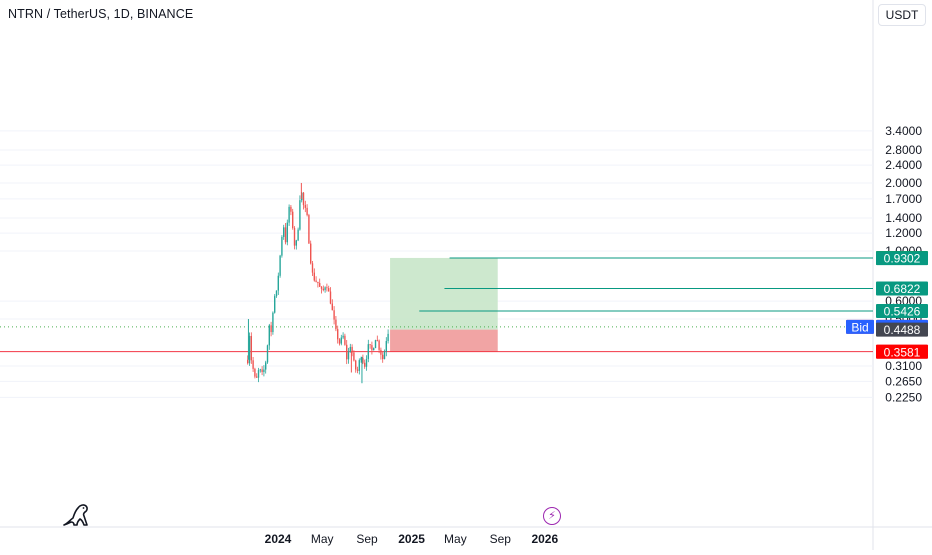 This screenshot has height=555, width=932. Describe the element at coordinates (903, 165) in the screenshot. I see `y-tick-label: 2.4000` at that location.